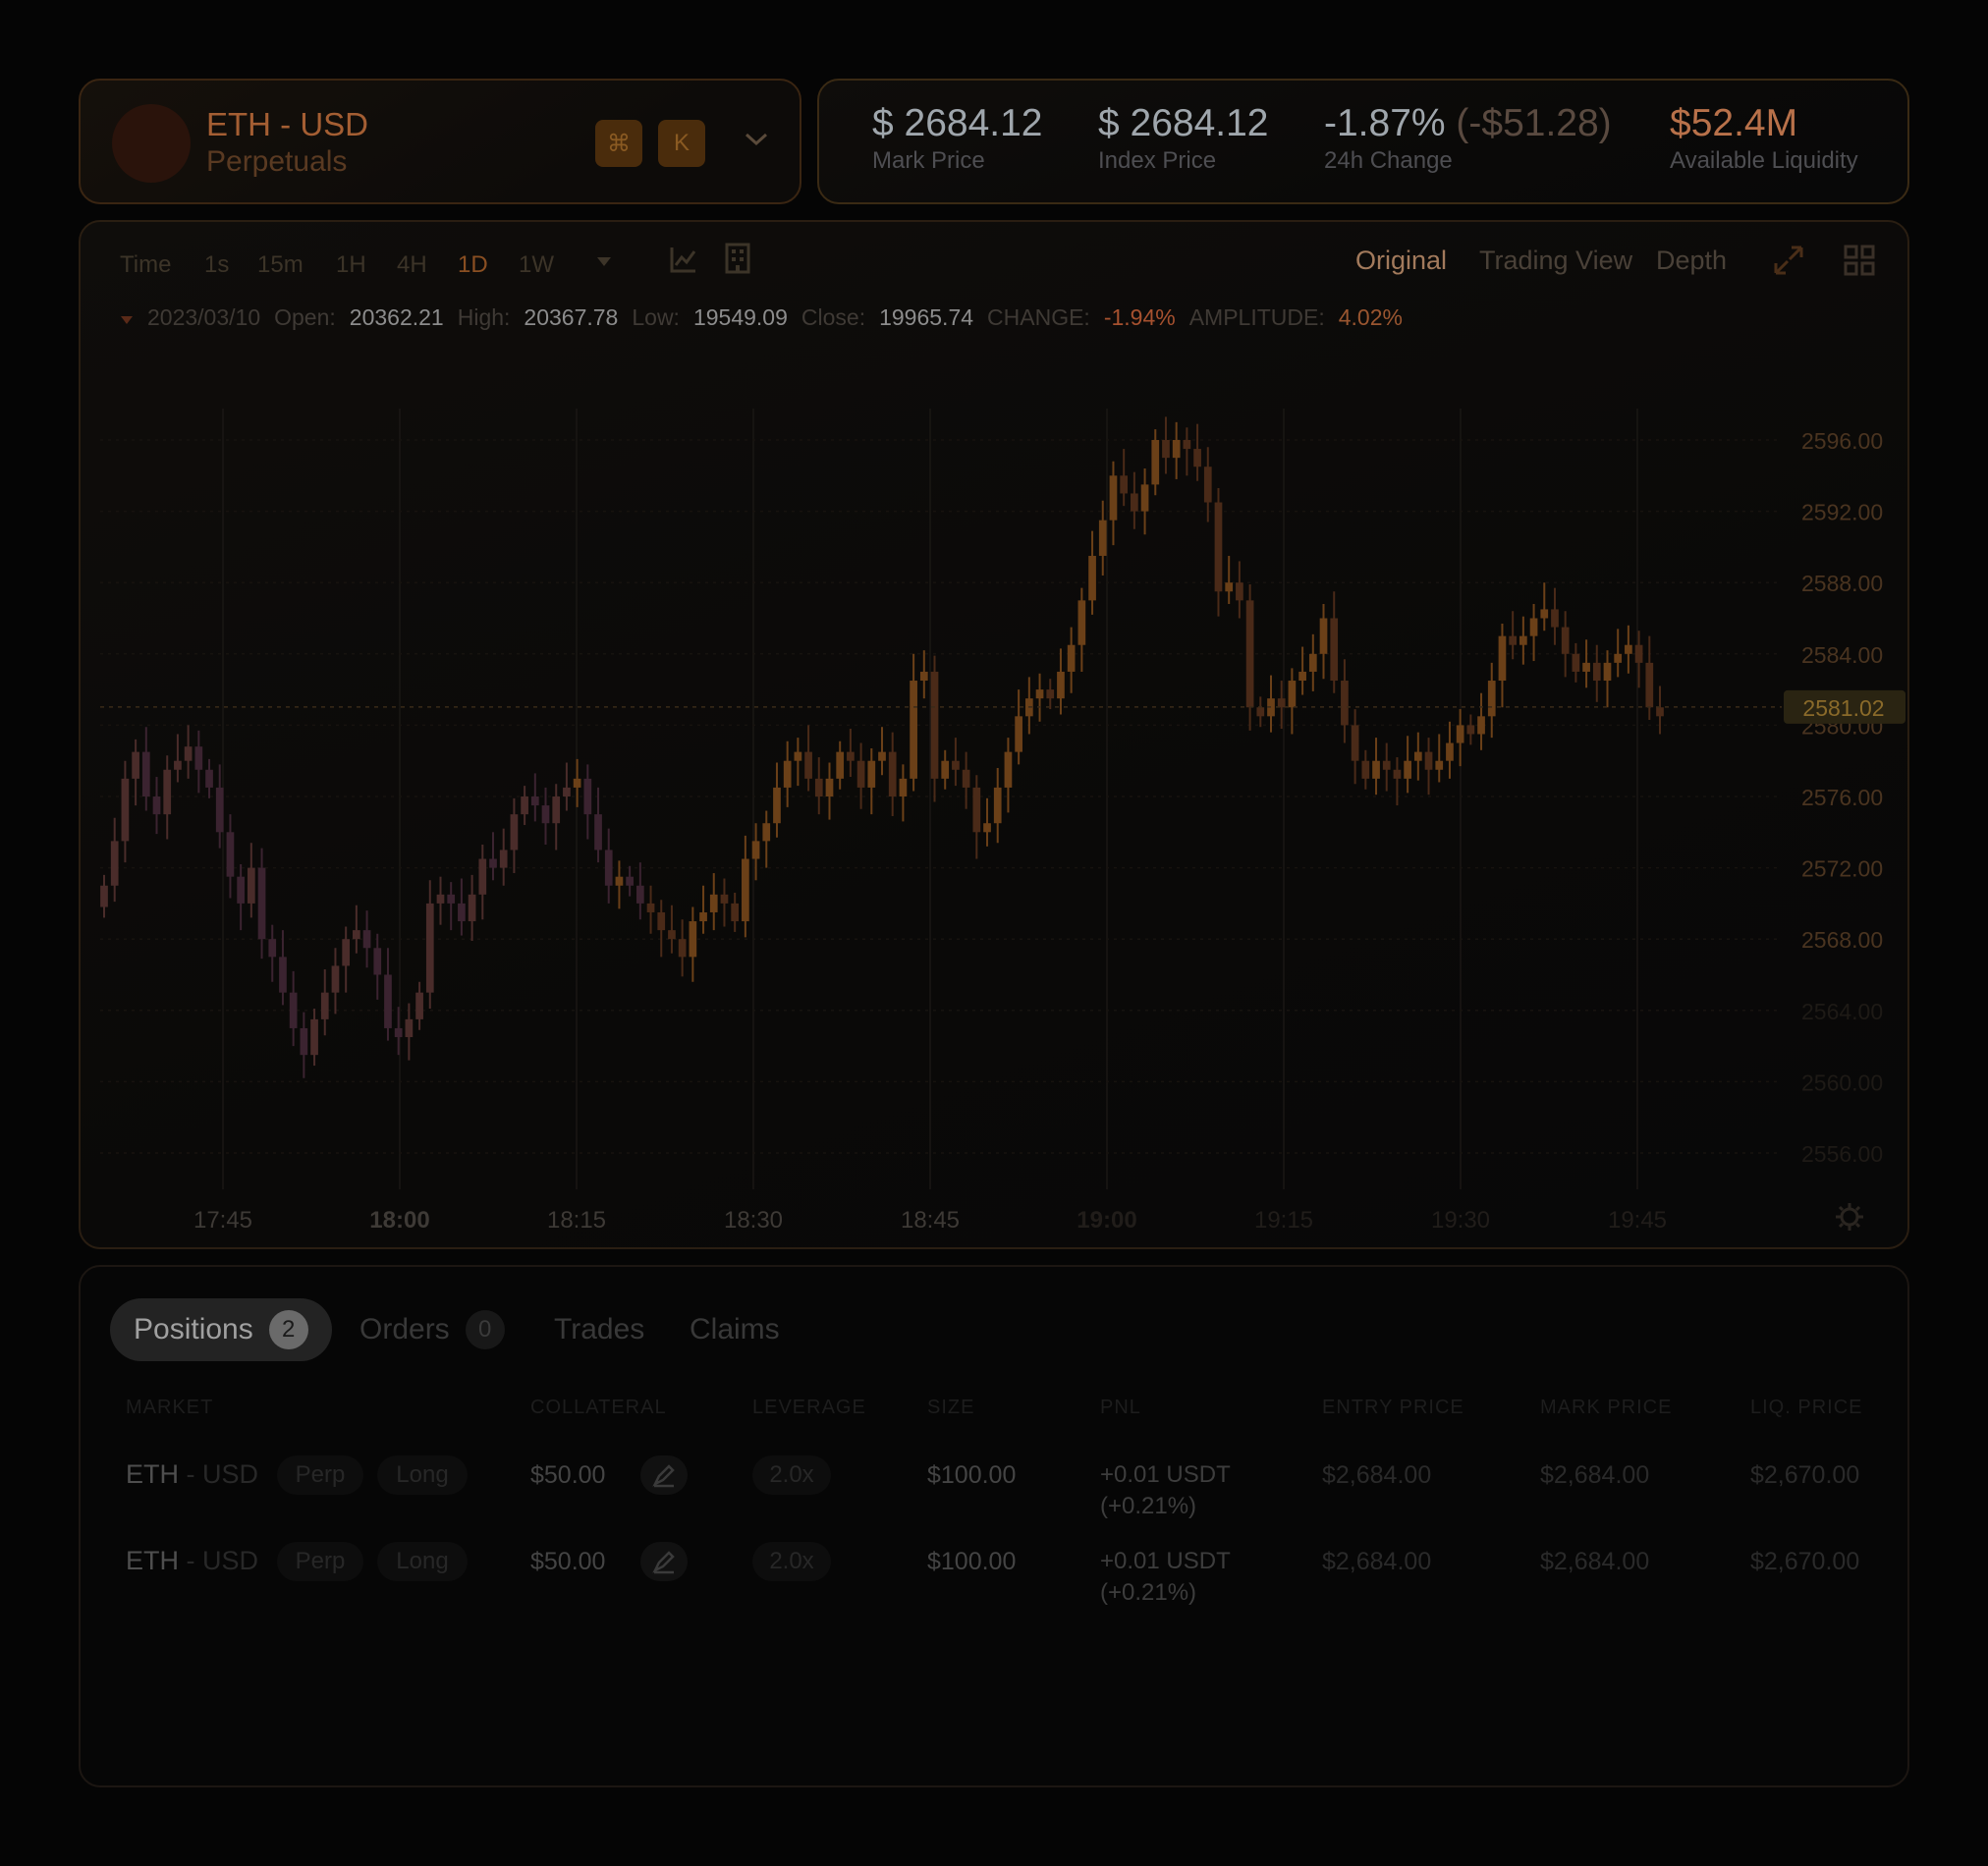 This screenshot has height=1866, width=1988. What do you see at coordinates (1849, 1217) in the screenshot?
I see `chart-settings-icon` at bounding box center [1849, 1217].